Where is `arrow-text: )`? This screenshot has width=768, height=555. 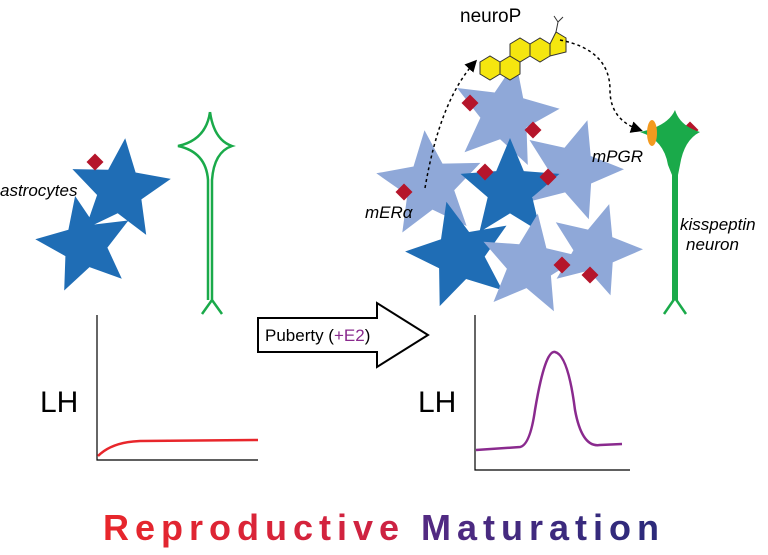
arrow-text: ) is located at coordinates (368, 335).